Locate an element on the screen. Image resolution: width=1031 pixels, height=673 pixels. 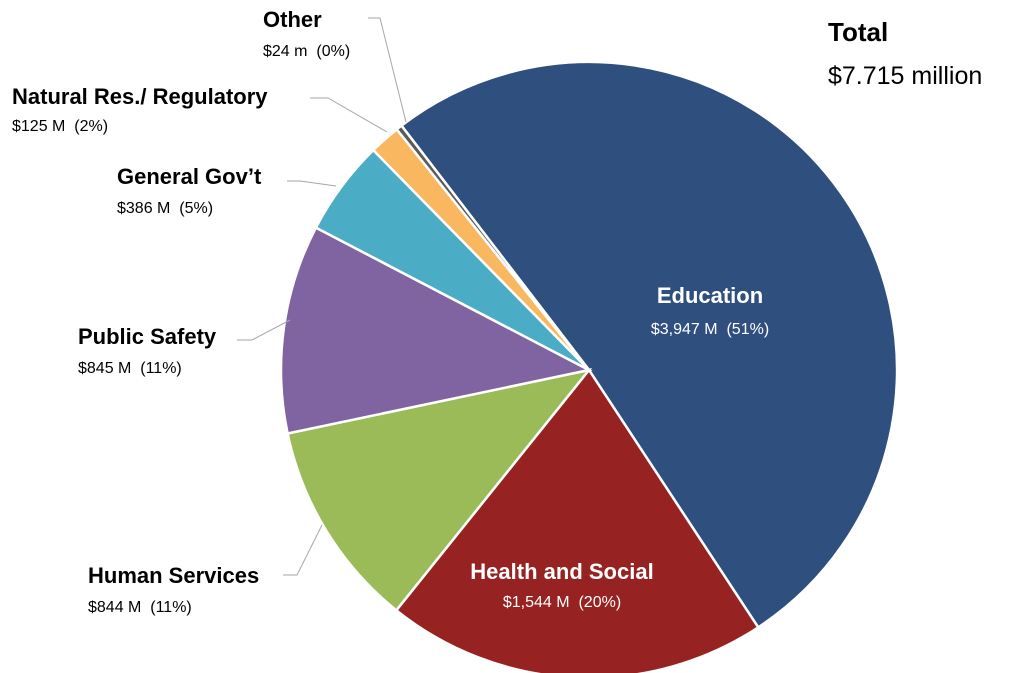
slice-label-natural-res-regulatory: Natural Res./ Regulatory is located at coordinates (140, 96).